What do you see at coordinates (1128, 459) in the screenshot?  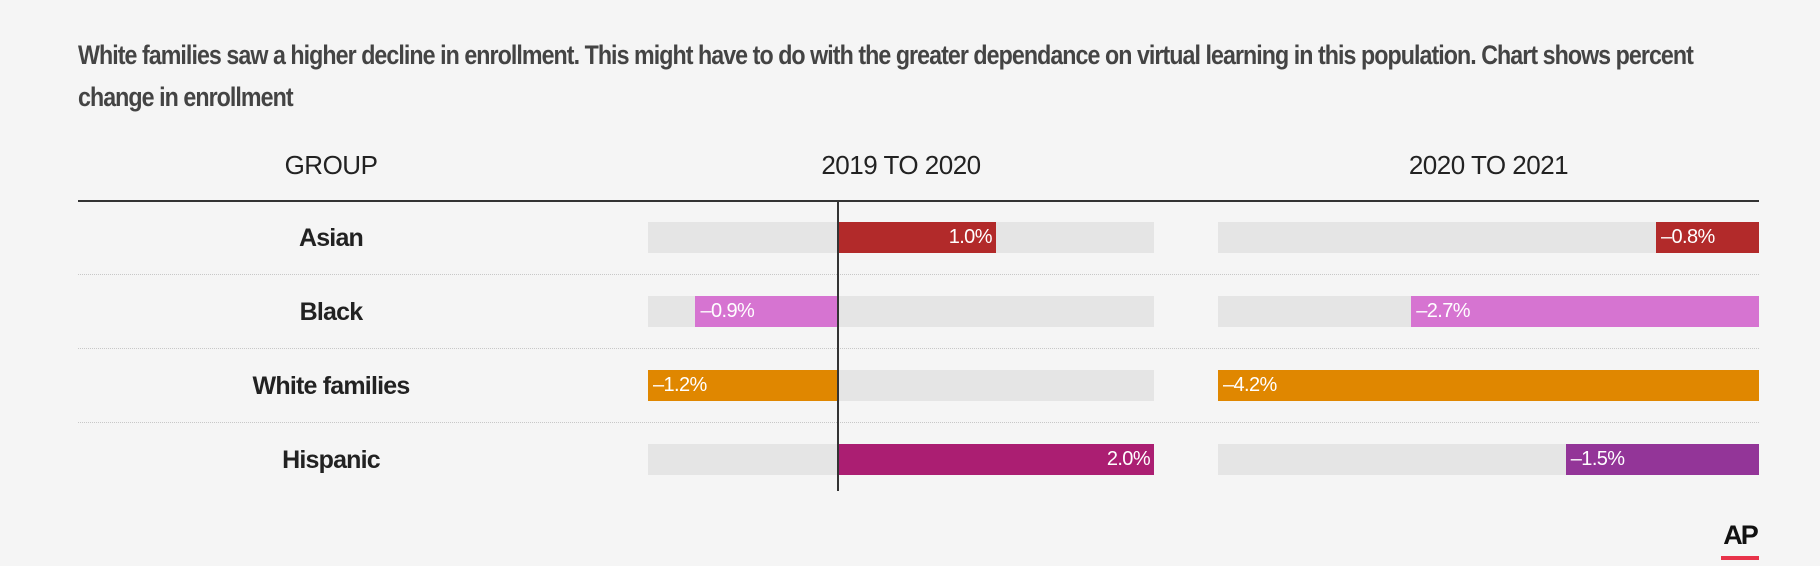 I see `bar-value-label: 2.0%` at bounding box center [1128, 459].